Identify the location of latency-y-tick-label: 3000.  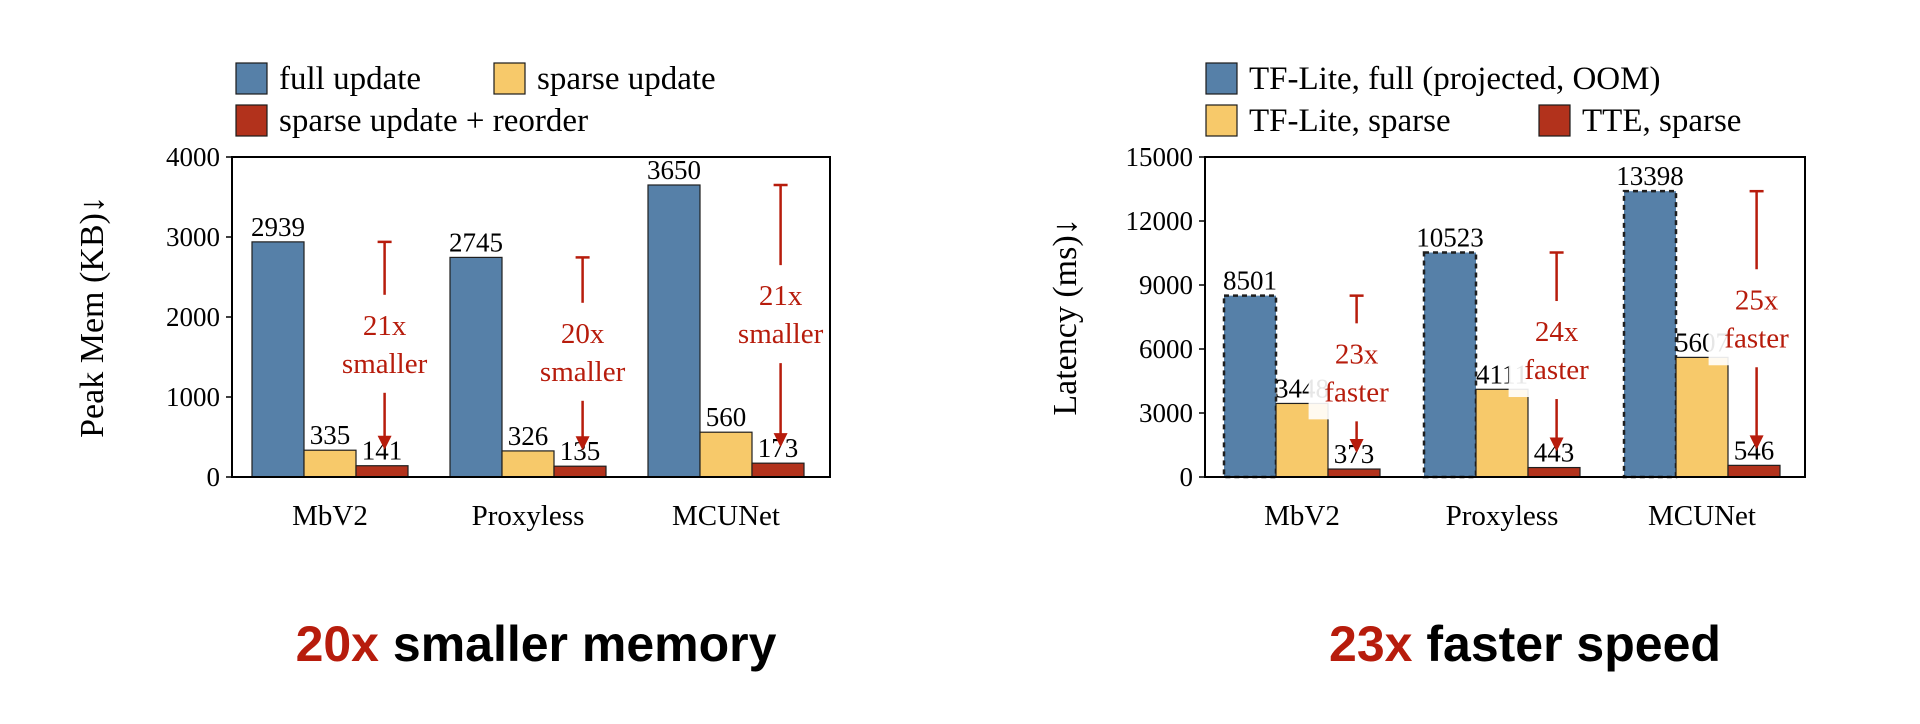
(1166, 413).